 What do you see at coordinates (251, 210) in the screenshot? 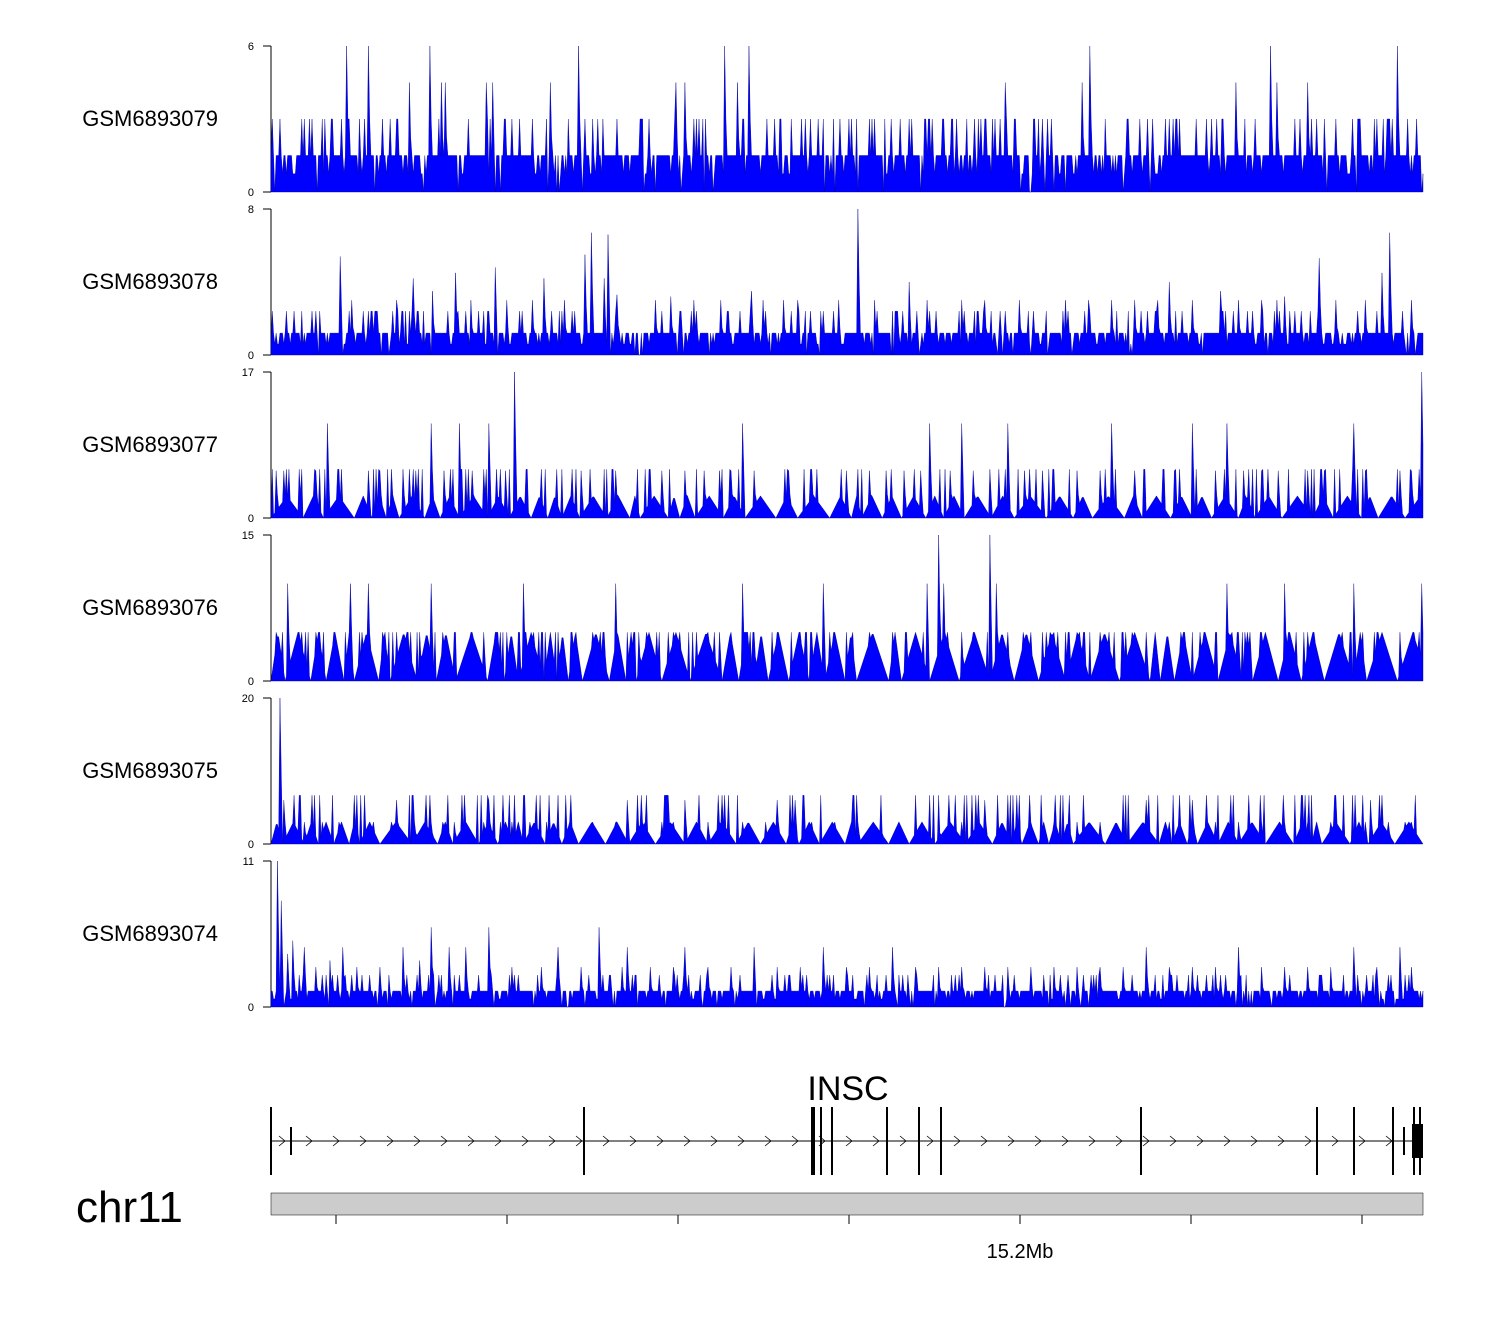
I see `y-tick-label-max: 8` at bounding box center [251, 210].